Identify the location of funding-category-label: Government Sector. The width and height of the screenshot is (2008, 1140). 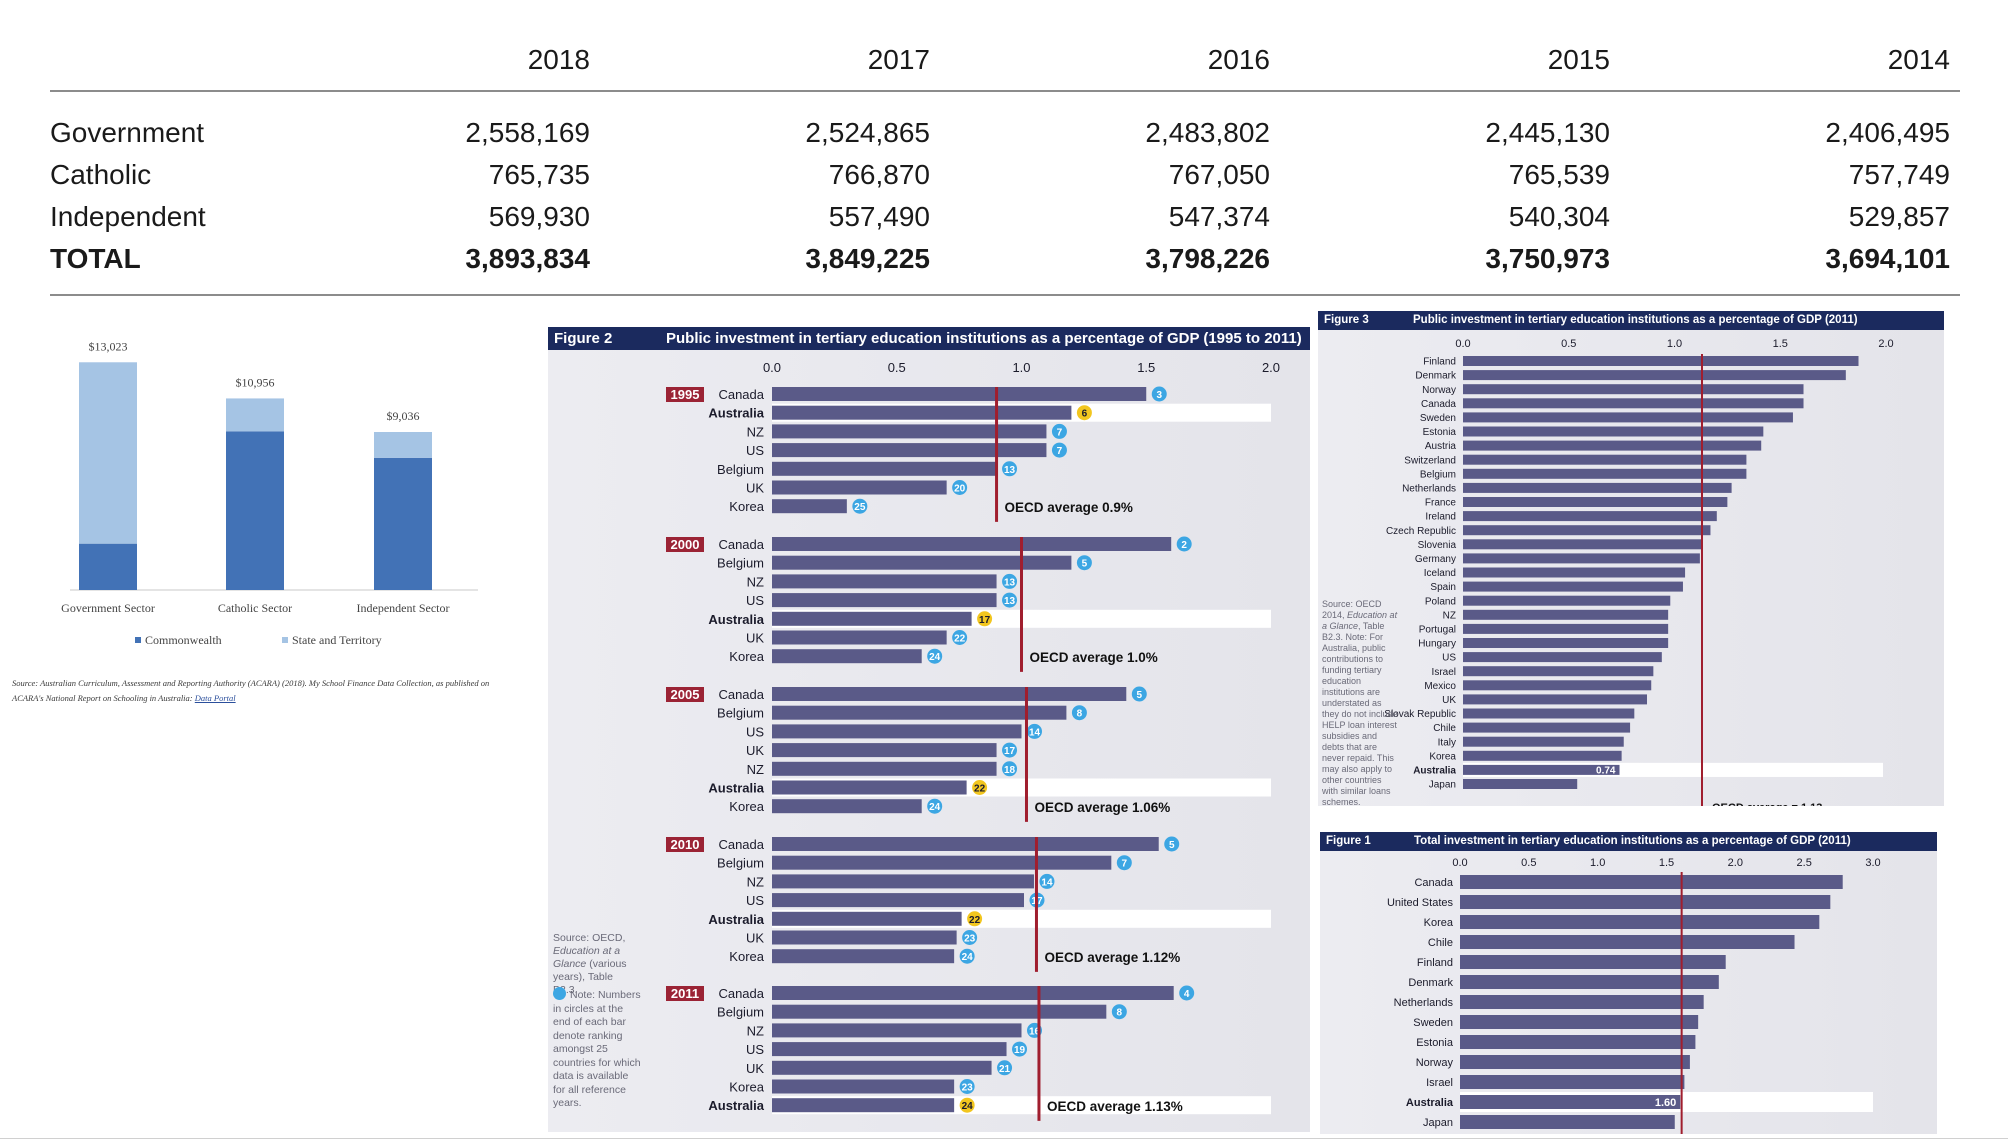
(108, 608).